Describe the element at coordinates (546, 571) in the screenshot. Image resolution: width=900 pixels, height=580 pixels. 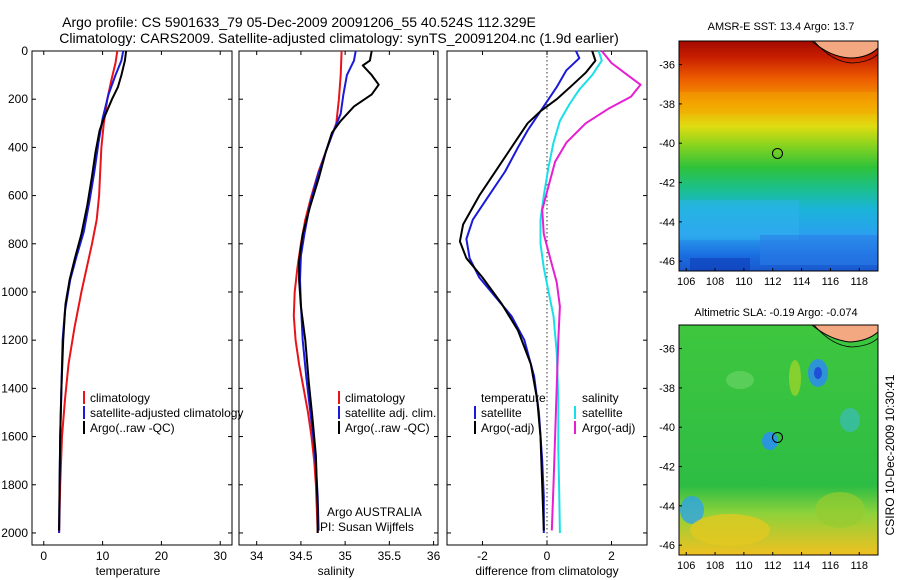
I see `difference-xlabel: difference from climatology` at that location.